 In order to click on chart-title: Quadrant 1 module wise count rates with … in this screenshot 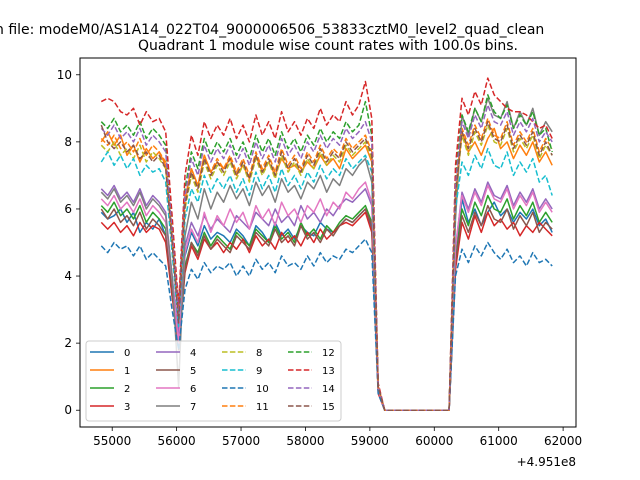, I will do `click(328, 46)`.